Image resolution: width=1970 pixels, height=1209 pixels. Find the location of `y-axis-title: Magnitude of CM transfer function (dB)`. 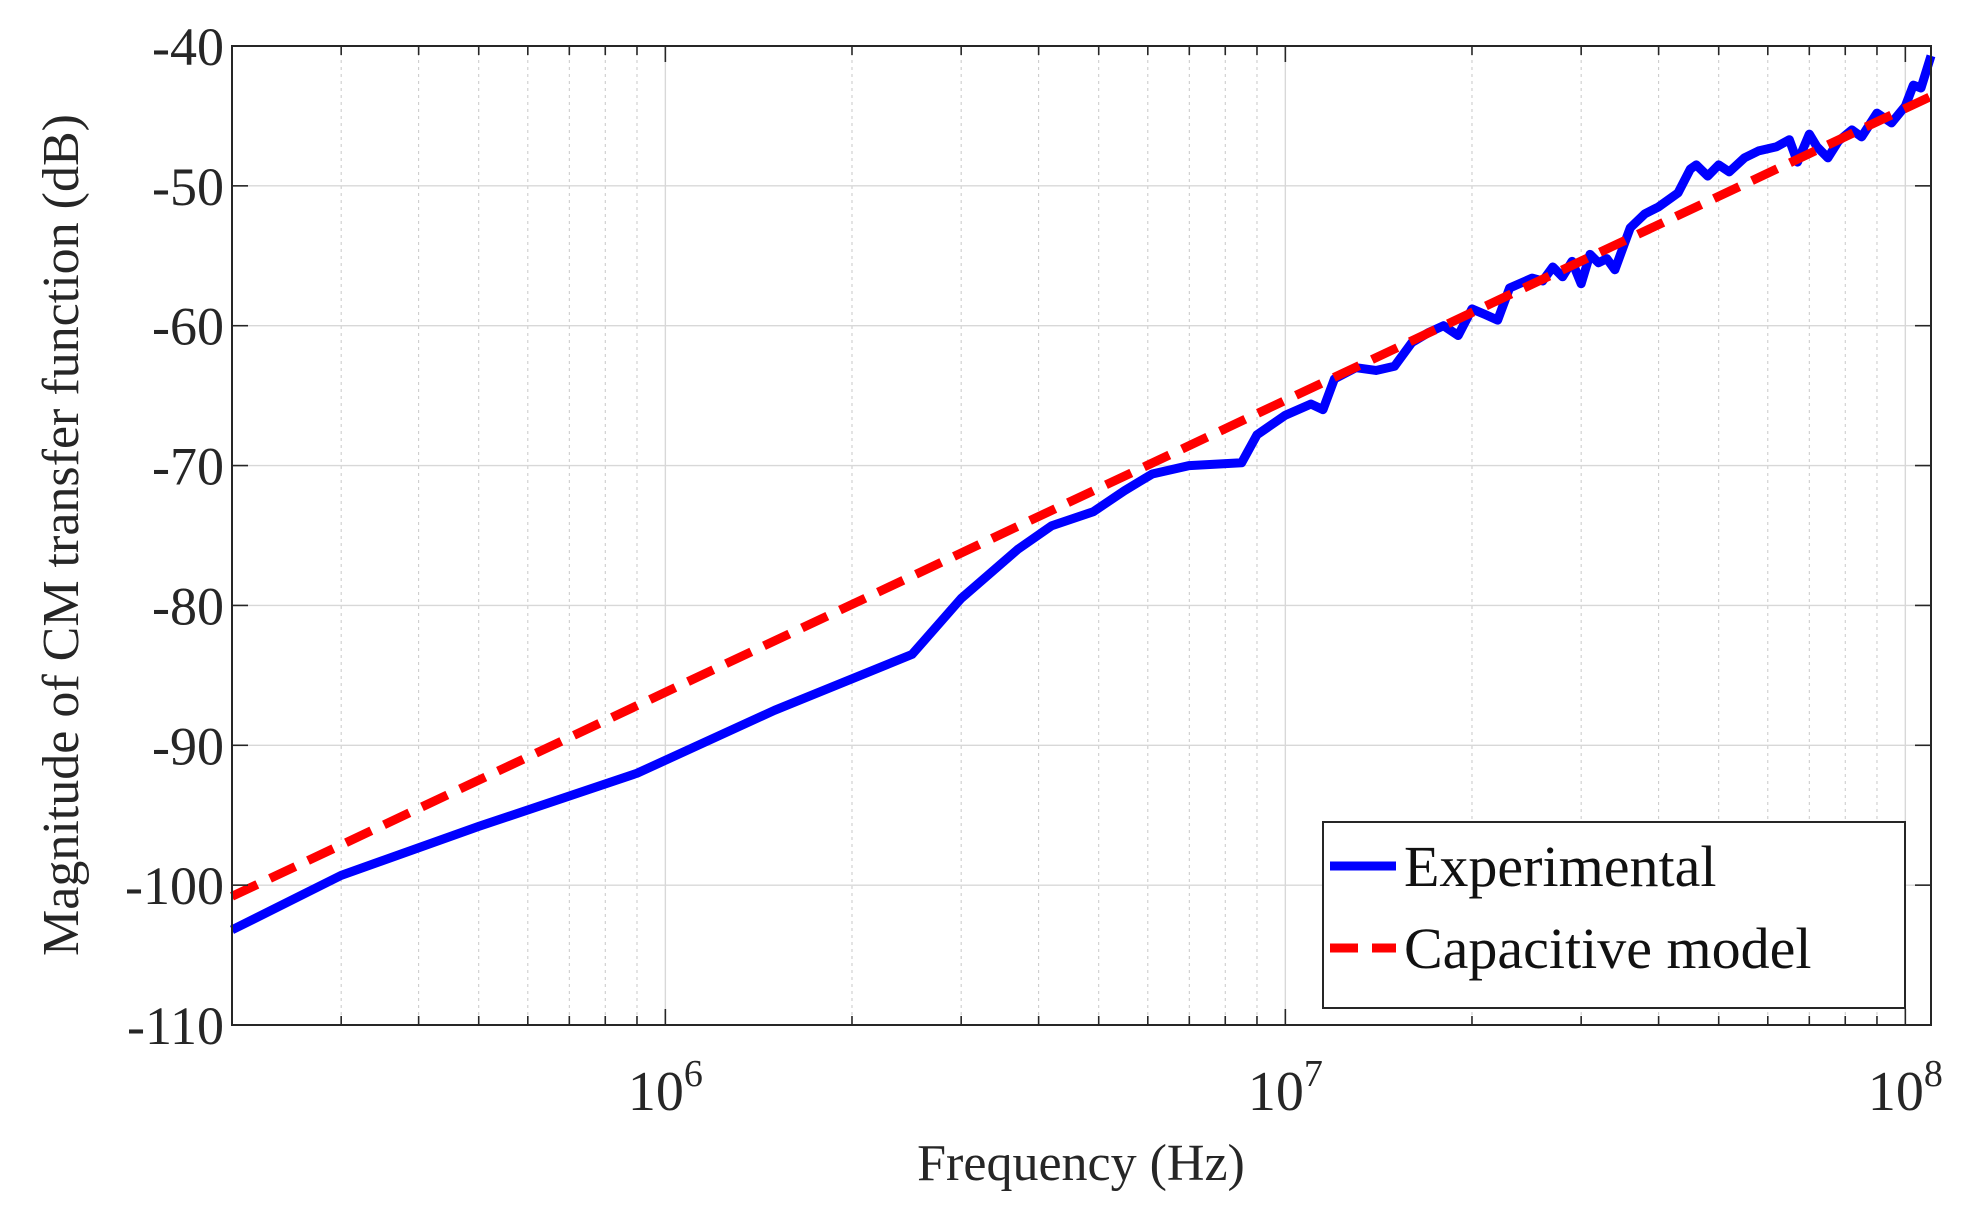

y-axis-title: Magnitude of CM transfer function (dB) is located at coordinates (61, 535).